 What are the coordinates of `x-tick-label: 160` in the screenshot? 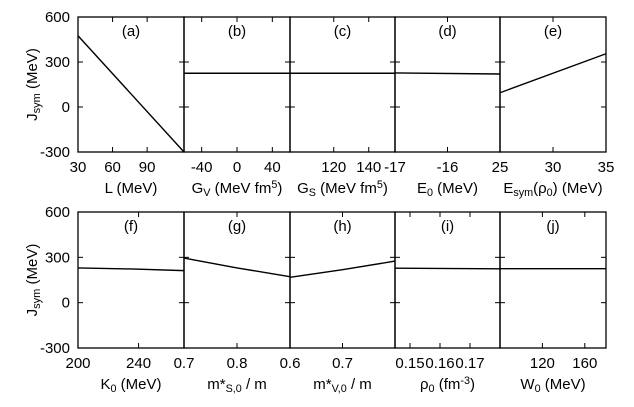 It's located at (584, 363).